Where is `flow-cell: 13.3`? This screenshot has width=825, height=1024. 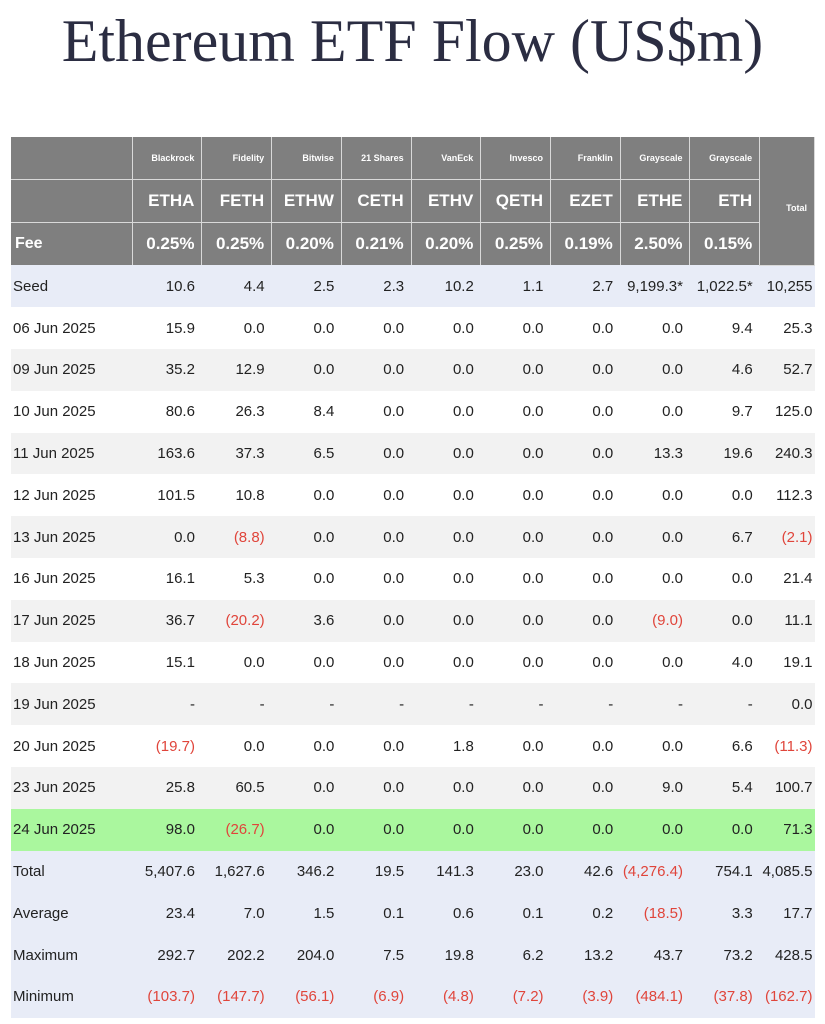 flow-cell: 13.3 is located at coordinates (655, 453).